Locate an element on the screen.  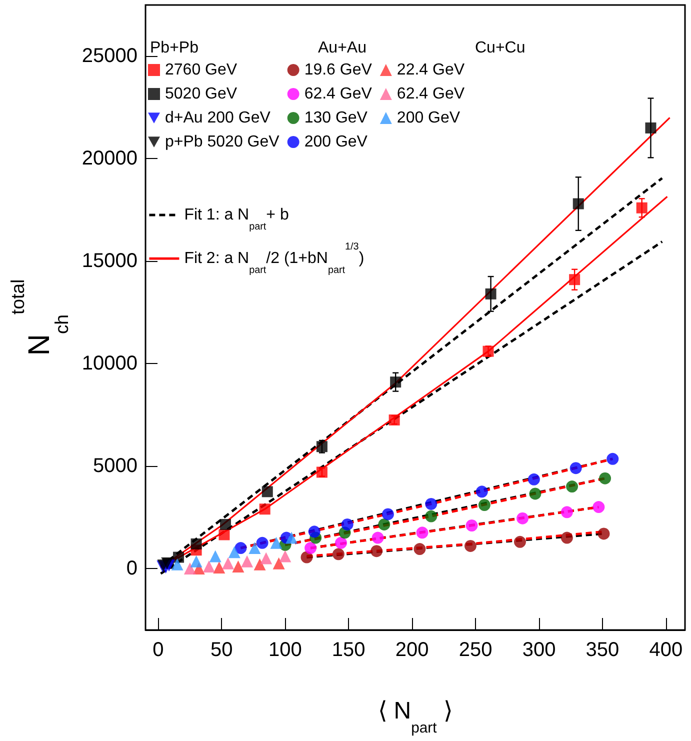
y-tick-label: 0 is located at coordinates (132, 569).